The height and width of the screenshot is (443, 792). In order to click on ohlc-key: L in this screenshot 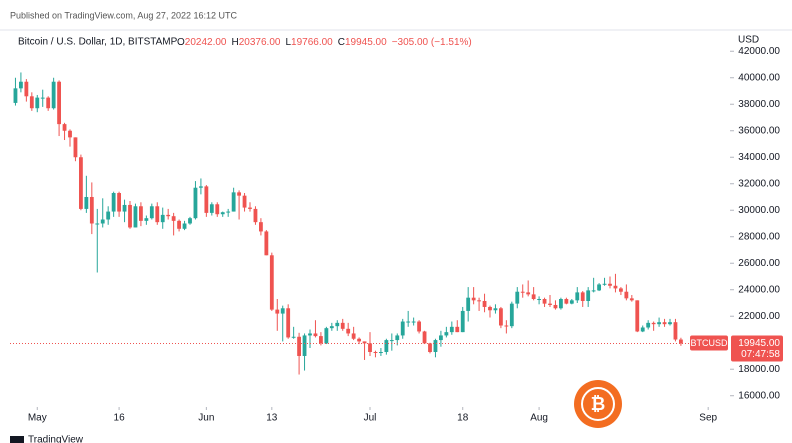, I will do `click(288, 42)`.